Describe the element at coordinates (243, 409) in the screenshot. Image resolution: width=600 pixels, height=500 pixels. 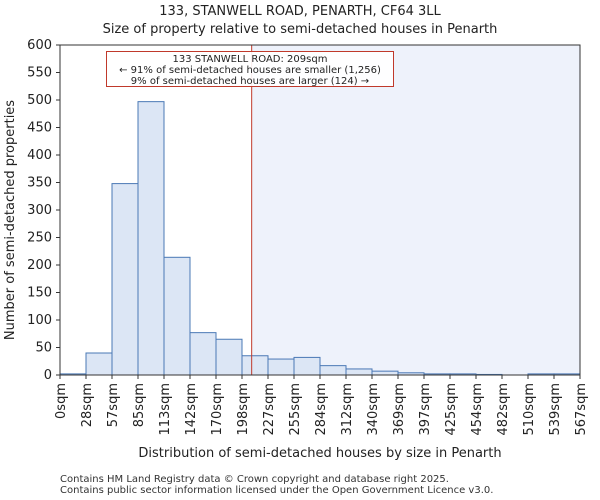
I see `x-tick-label: 198sqm` at that location.